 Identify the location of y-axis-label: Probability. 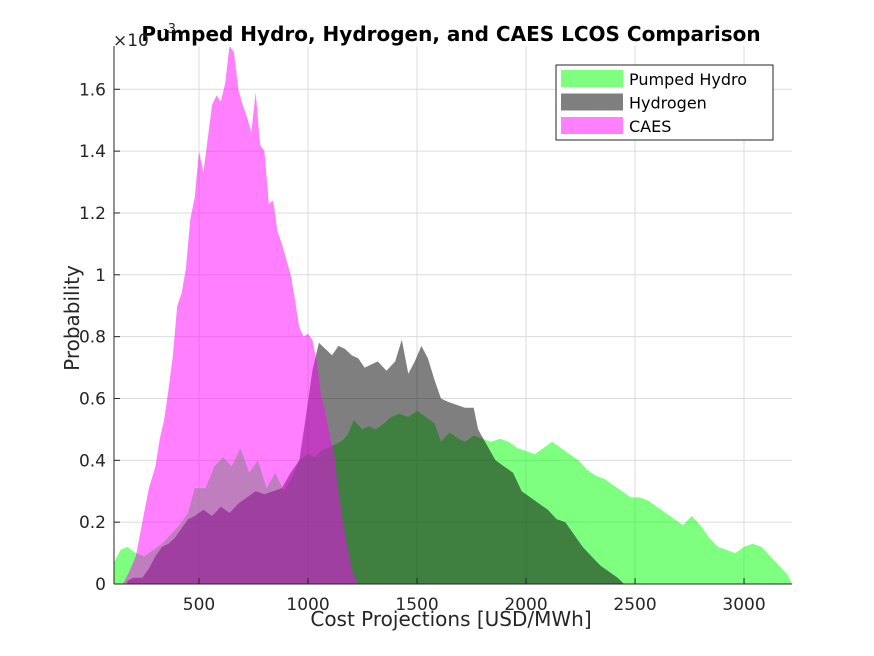
(72, 318).